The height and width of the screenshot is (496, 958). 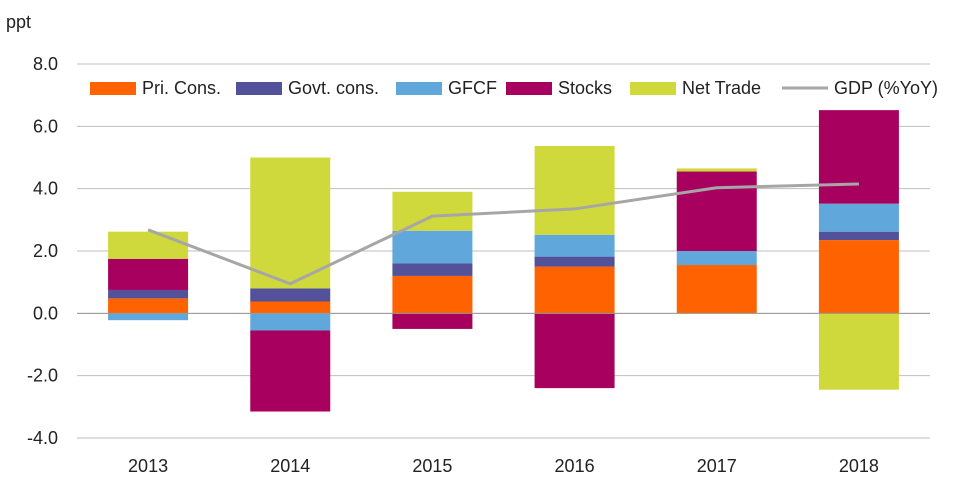 What do you see at coordinates (858, 277) in the screenshot?
I see `bar-pri-cons-2018` at bounding box center [858, 277].